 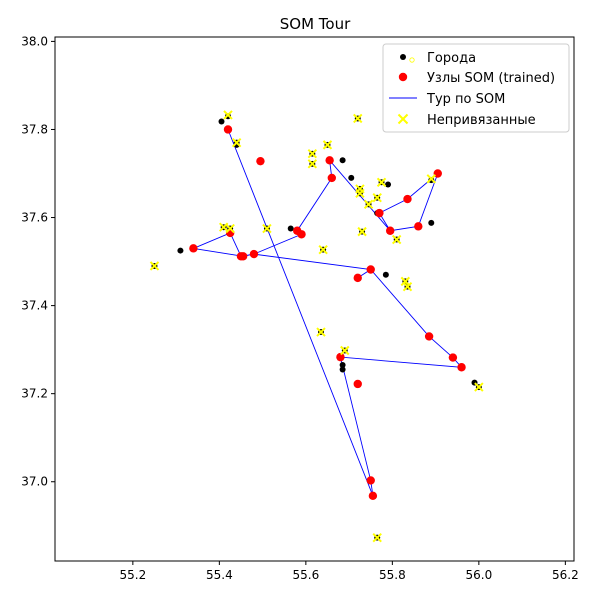 What do you see at coordinates (451, 58) in the screenshot?
I see `legend-label-cities: Города` at bounding box center [451, 58].